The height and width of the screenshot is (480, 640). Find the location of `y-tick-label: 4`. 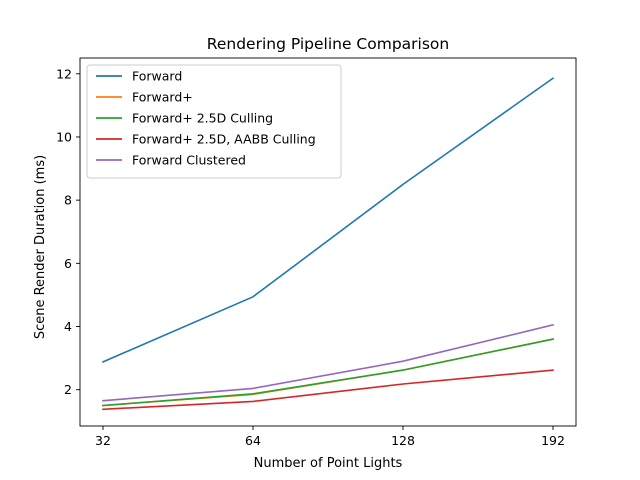

y-tick-label: 4 is located at coordinates (68, 326).